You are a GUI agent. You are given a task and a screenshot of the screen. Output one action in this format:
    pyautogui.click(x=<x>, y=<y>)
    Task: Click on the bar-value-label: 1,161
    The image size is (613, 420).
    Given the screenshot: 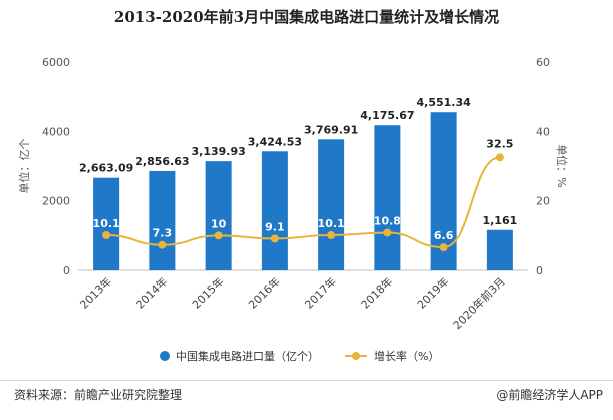 What is the action you would take?
    pyautogui.click(x=499, y=220)
    